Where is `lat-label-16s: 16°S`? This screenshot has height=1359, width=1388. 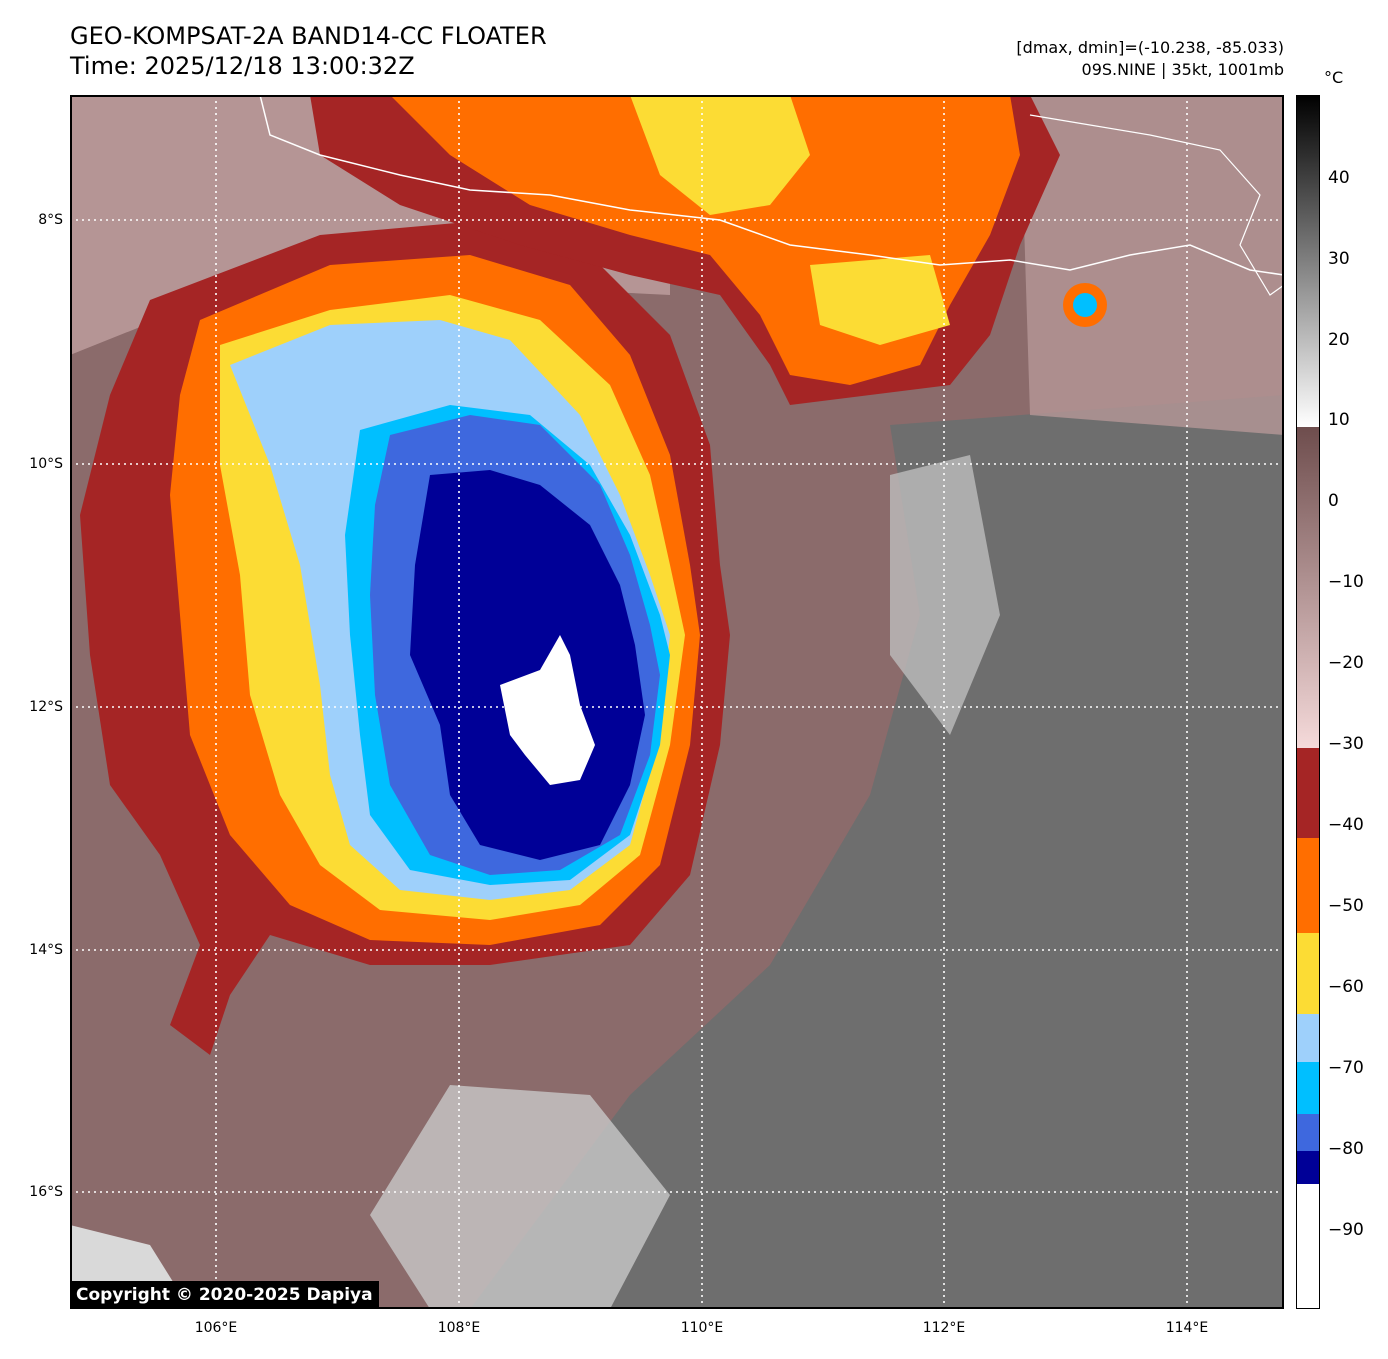 lat-label-16s: 16°S is located at coordinates (46, 1192).